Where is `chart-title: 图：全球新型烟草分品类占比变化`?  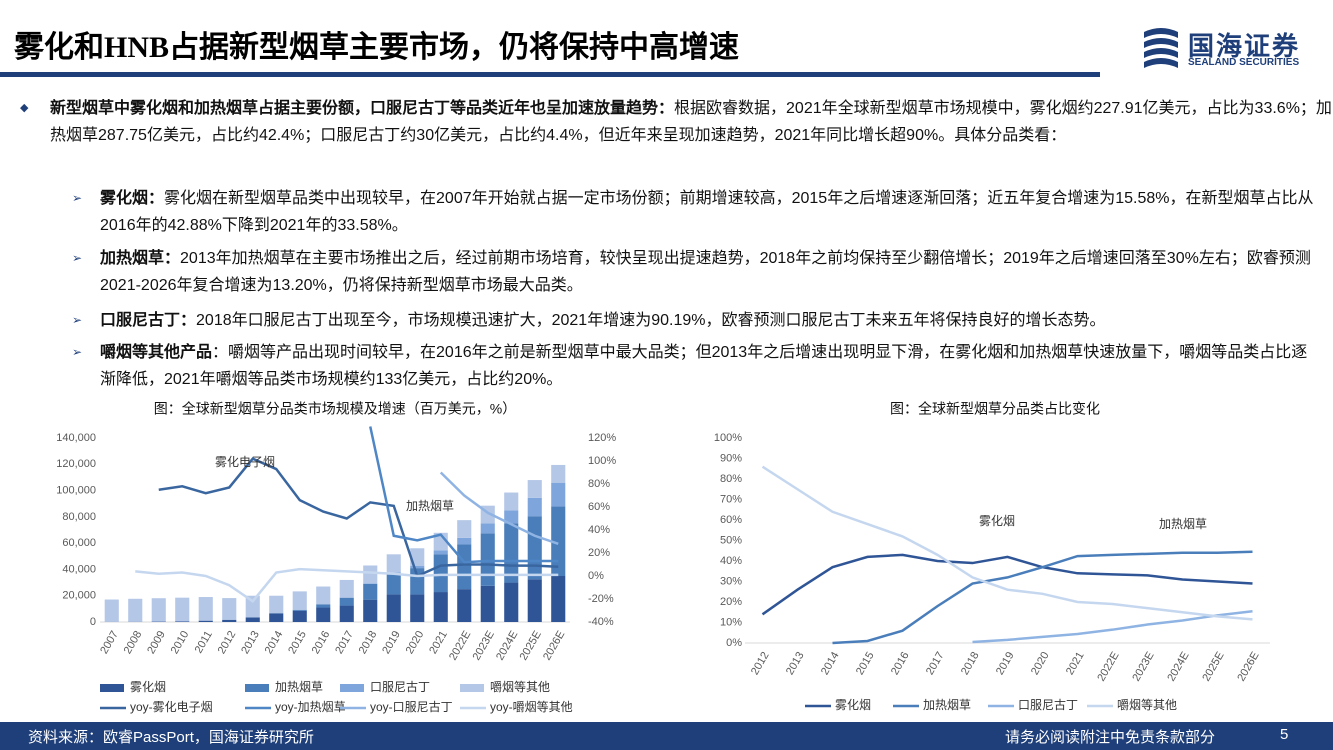 chart-title: 图：全球新型烟草分品类占比变化 is located at coordinates (995, 409).